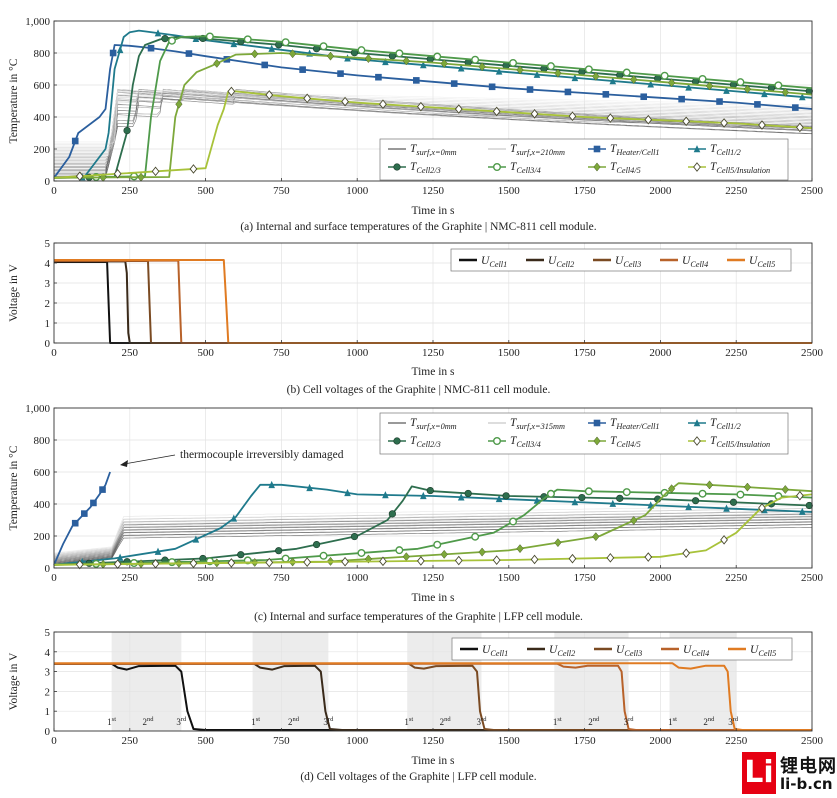  I want to click on legend-label: TCell5/Insulation, so click(740, 168).